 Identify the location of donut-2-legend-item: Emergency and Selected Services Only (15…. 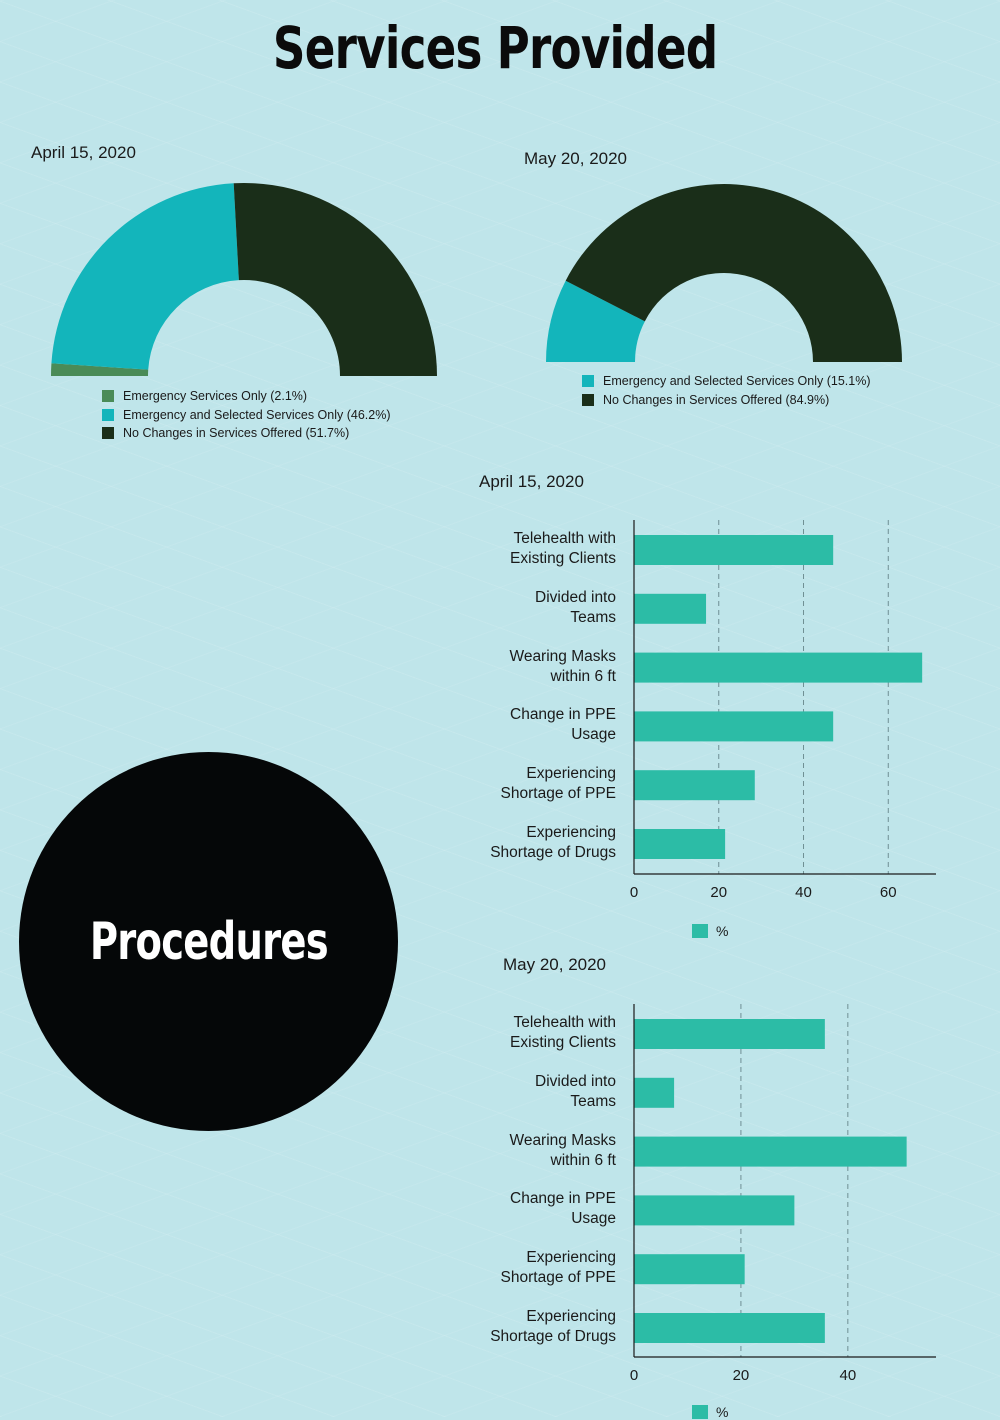
(726, 381).